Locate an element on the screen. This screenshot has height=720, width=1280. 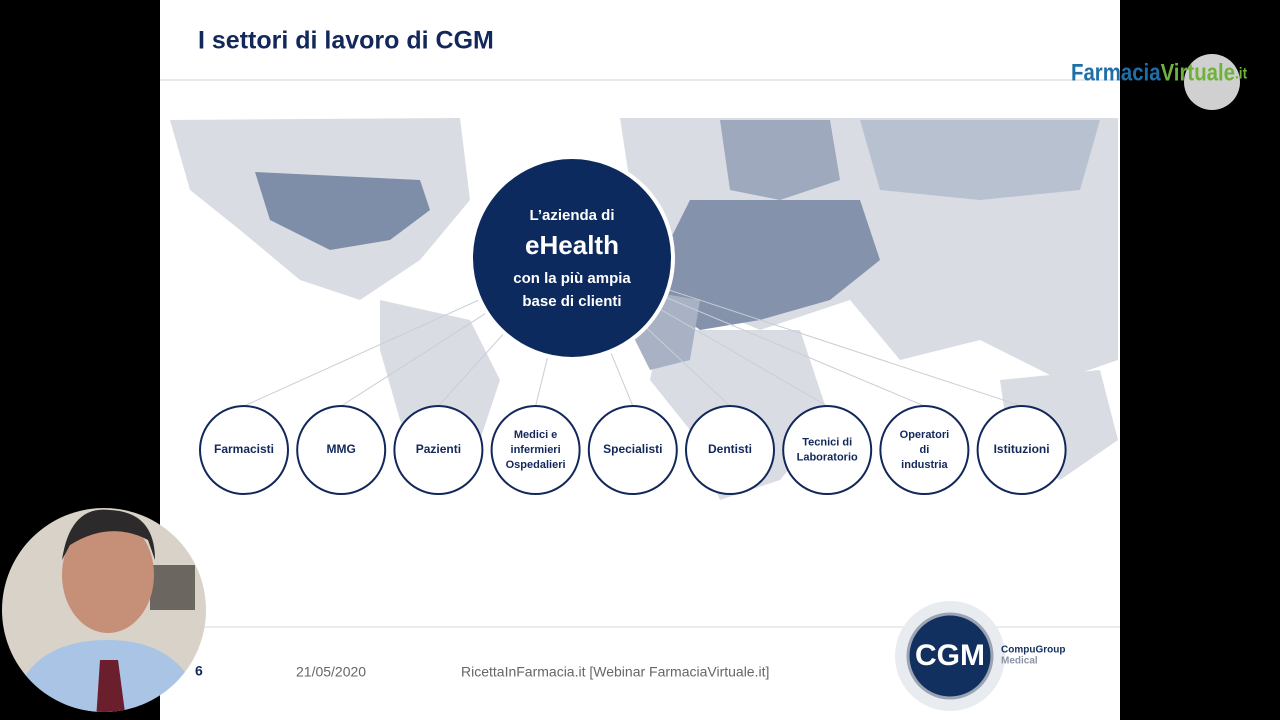
sector-label: Istituzioni is located at coordinates (1022, 449).